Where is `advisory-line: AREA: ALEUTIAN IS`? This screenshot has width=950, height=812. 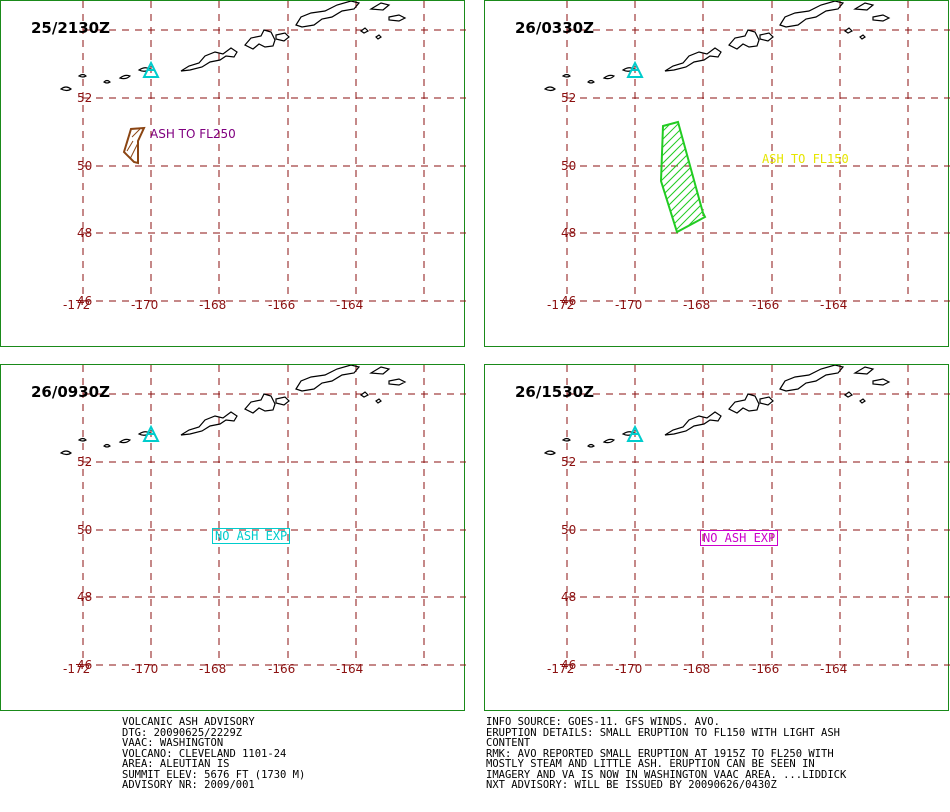
advisory-line: AREA: ALEUTIAN IS is located at coordinates (176, 764).